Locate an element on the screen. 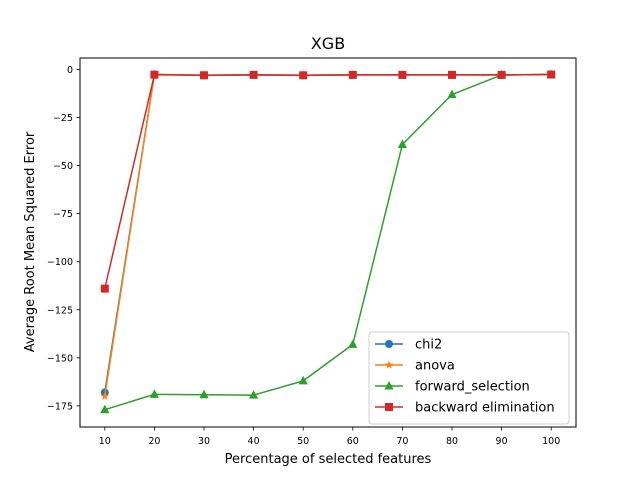 The image size is (640, 485). x-tick-label: 40 is located at coordinates (254, 441).